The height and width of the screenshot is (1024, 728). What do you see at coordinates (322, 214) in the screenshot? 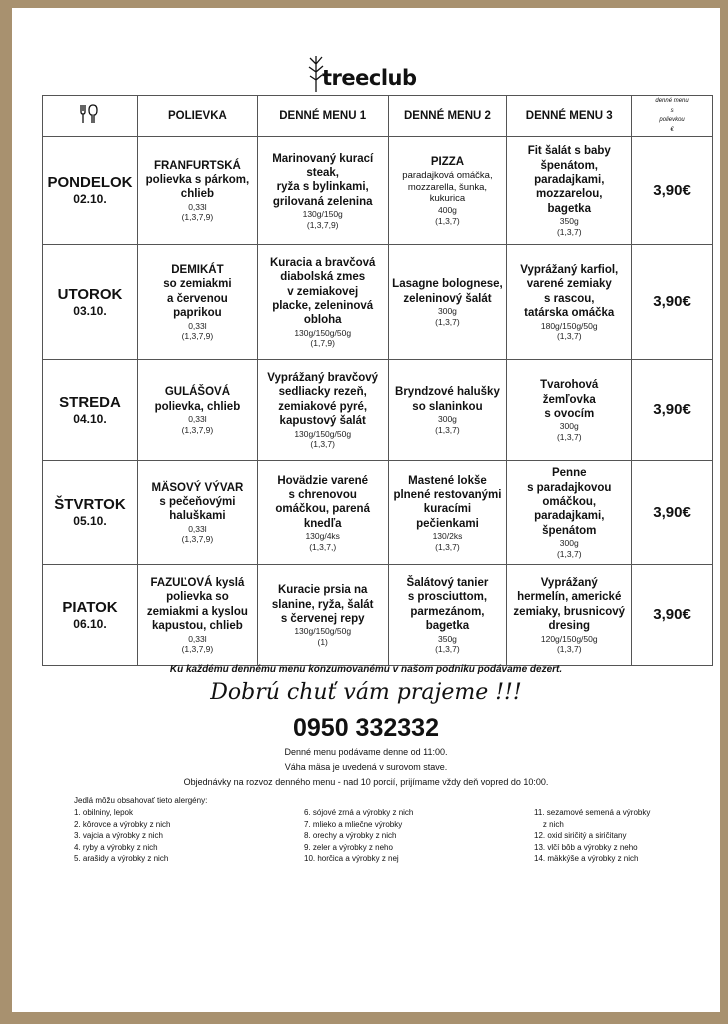
I see `portion: 130g/150g` at bounding box center [322, 214].